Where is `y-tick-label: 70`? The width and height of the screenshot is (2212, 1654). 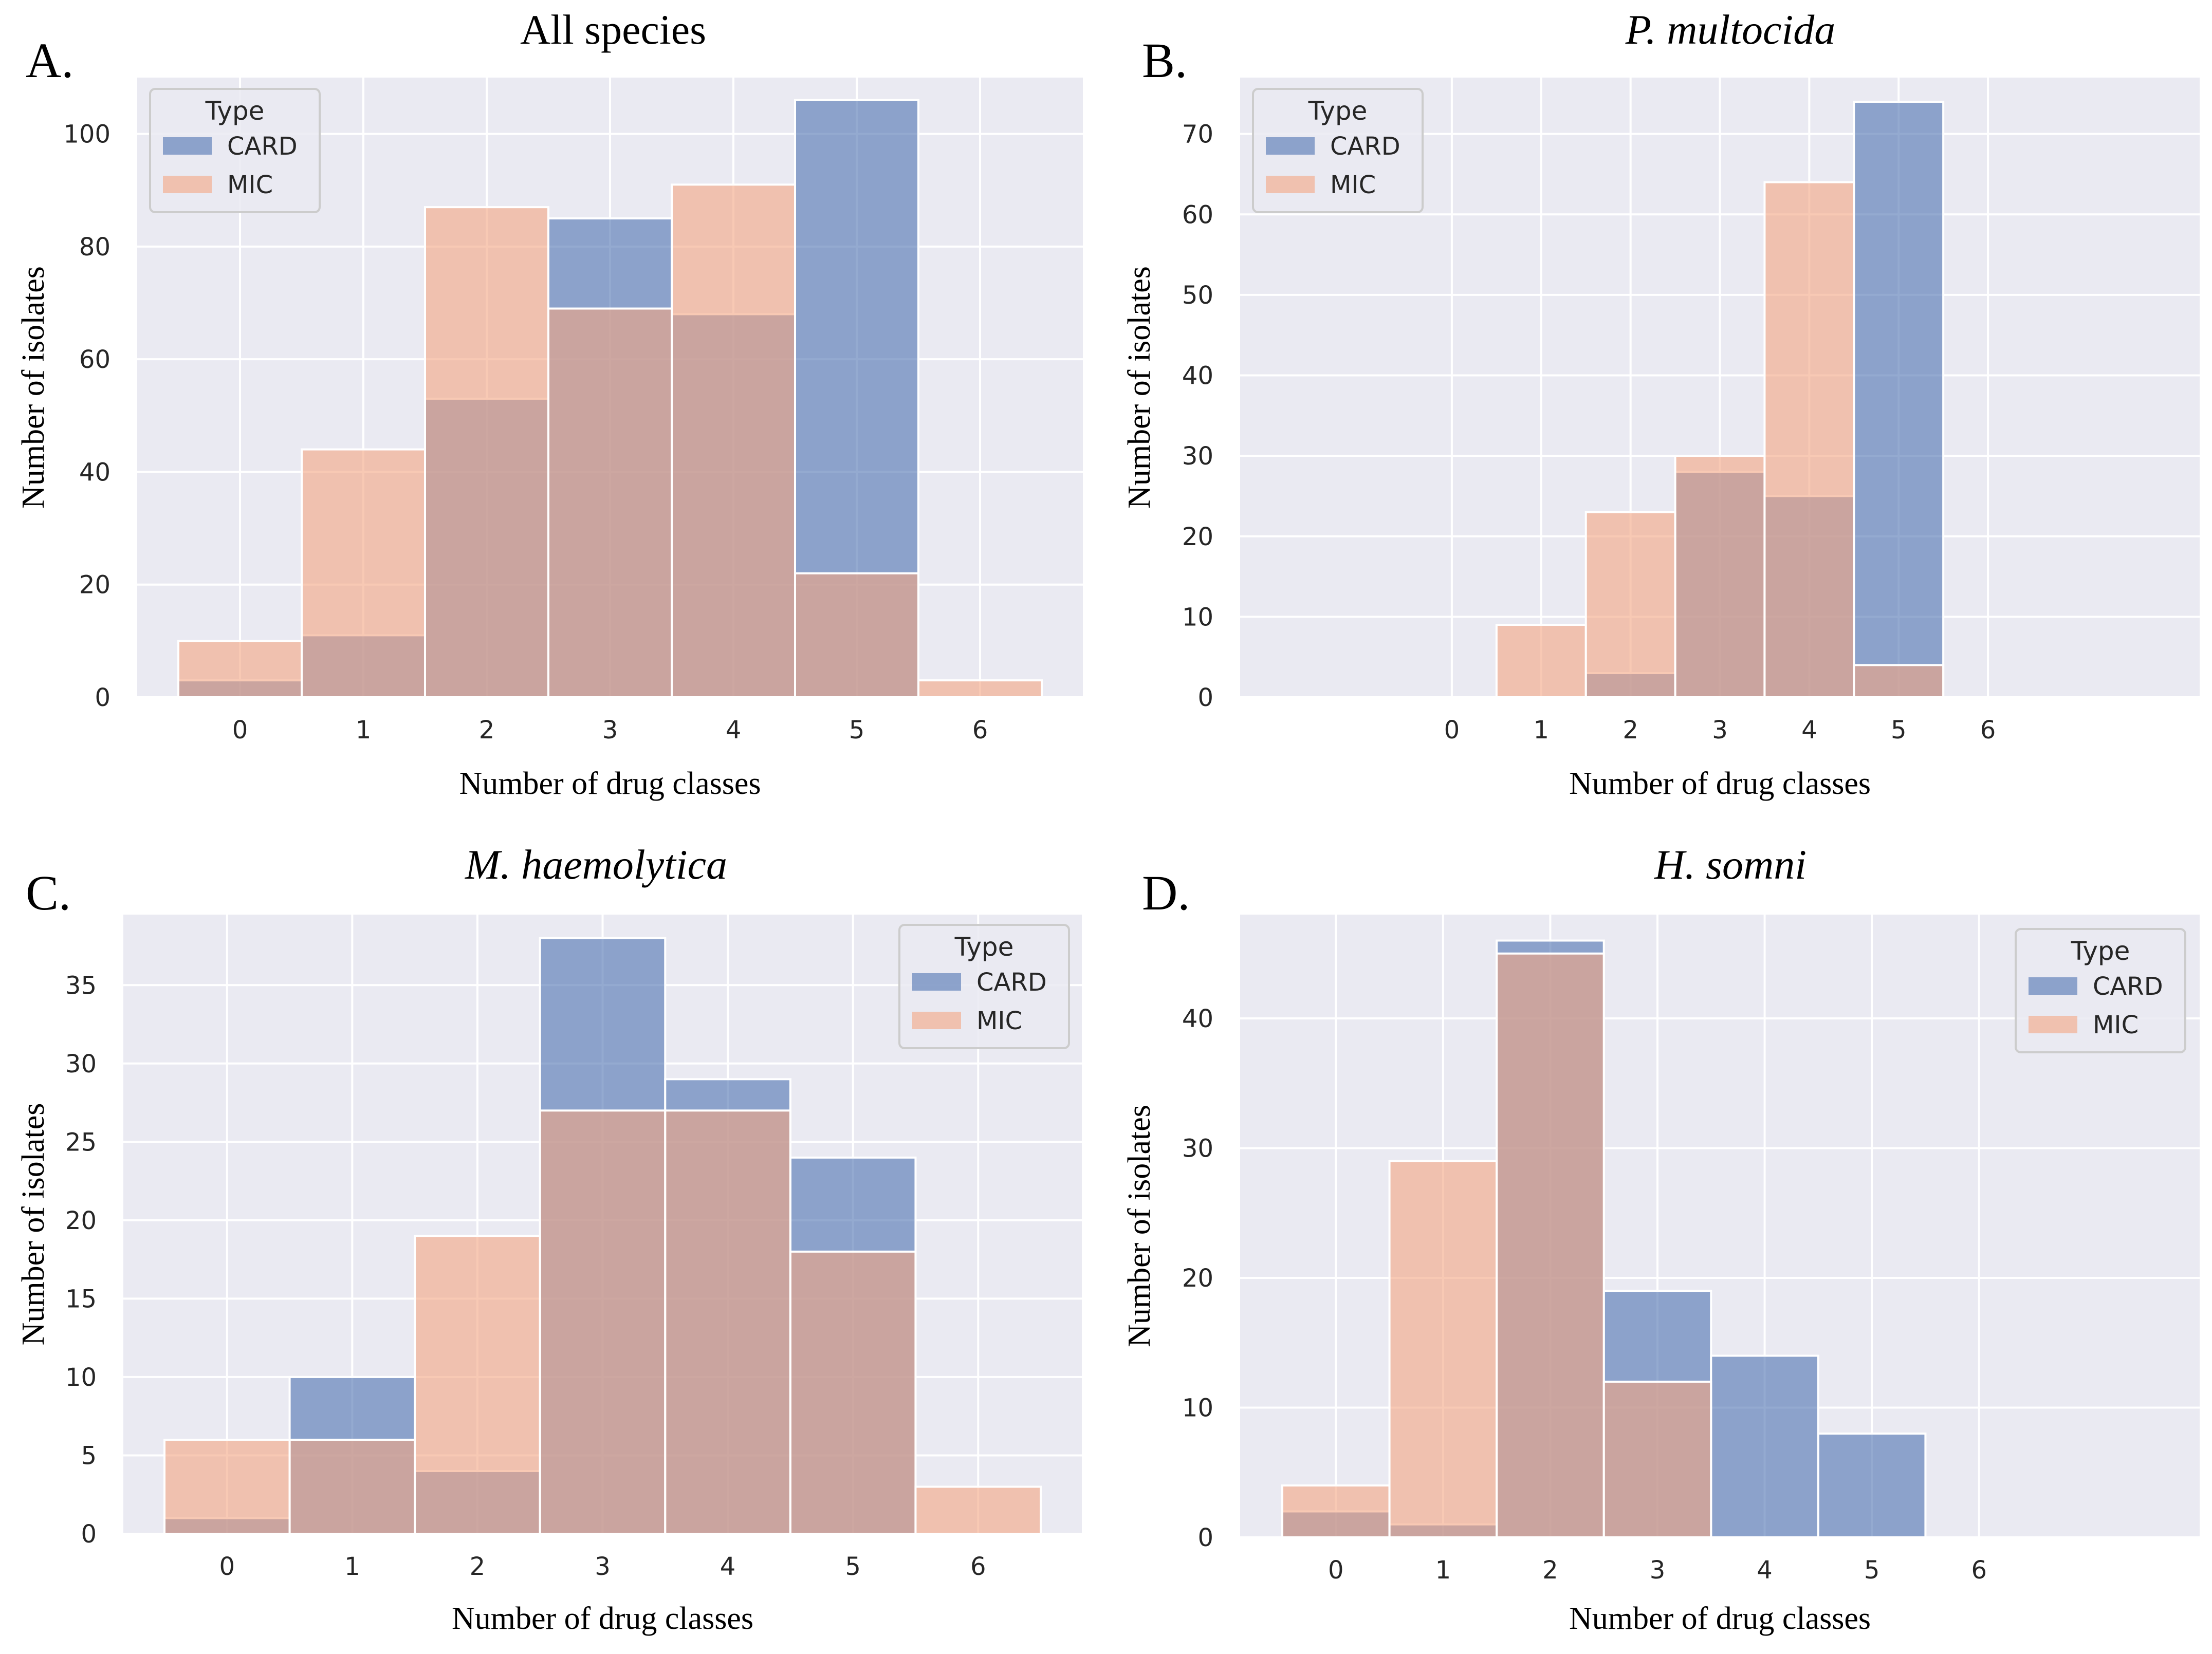 y-tick-label: 70 is located at coordinates (1197, 134).